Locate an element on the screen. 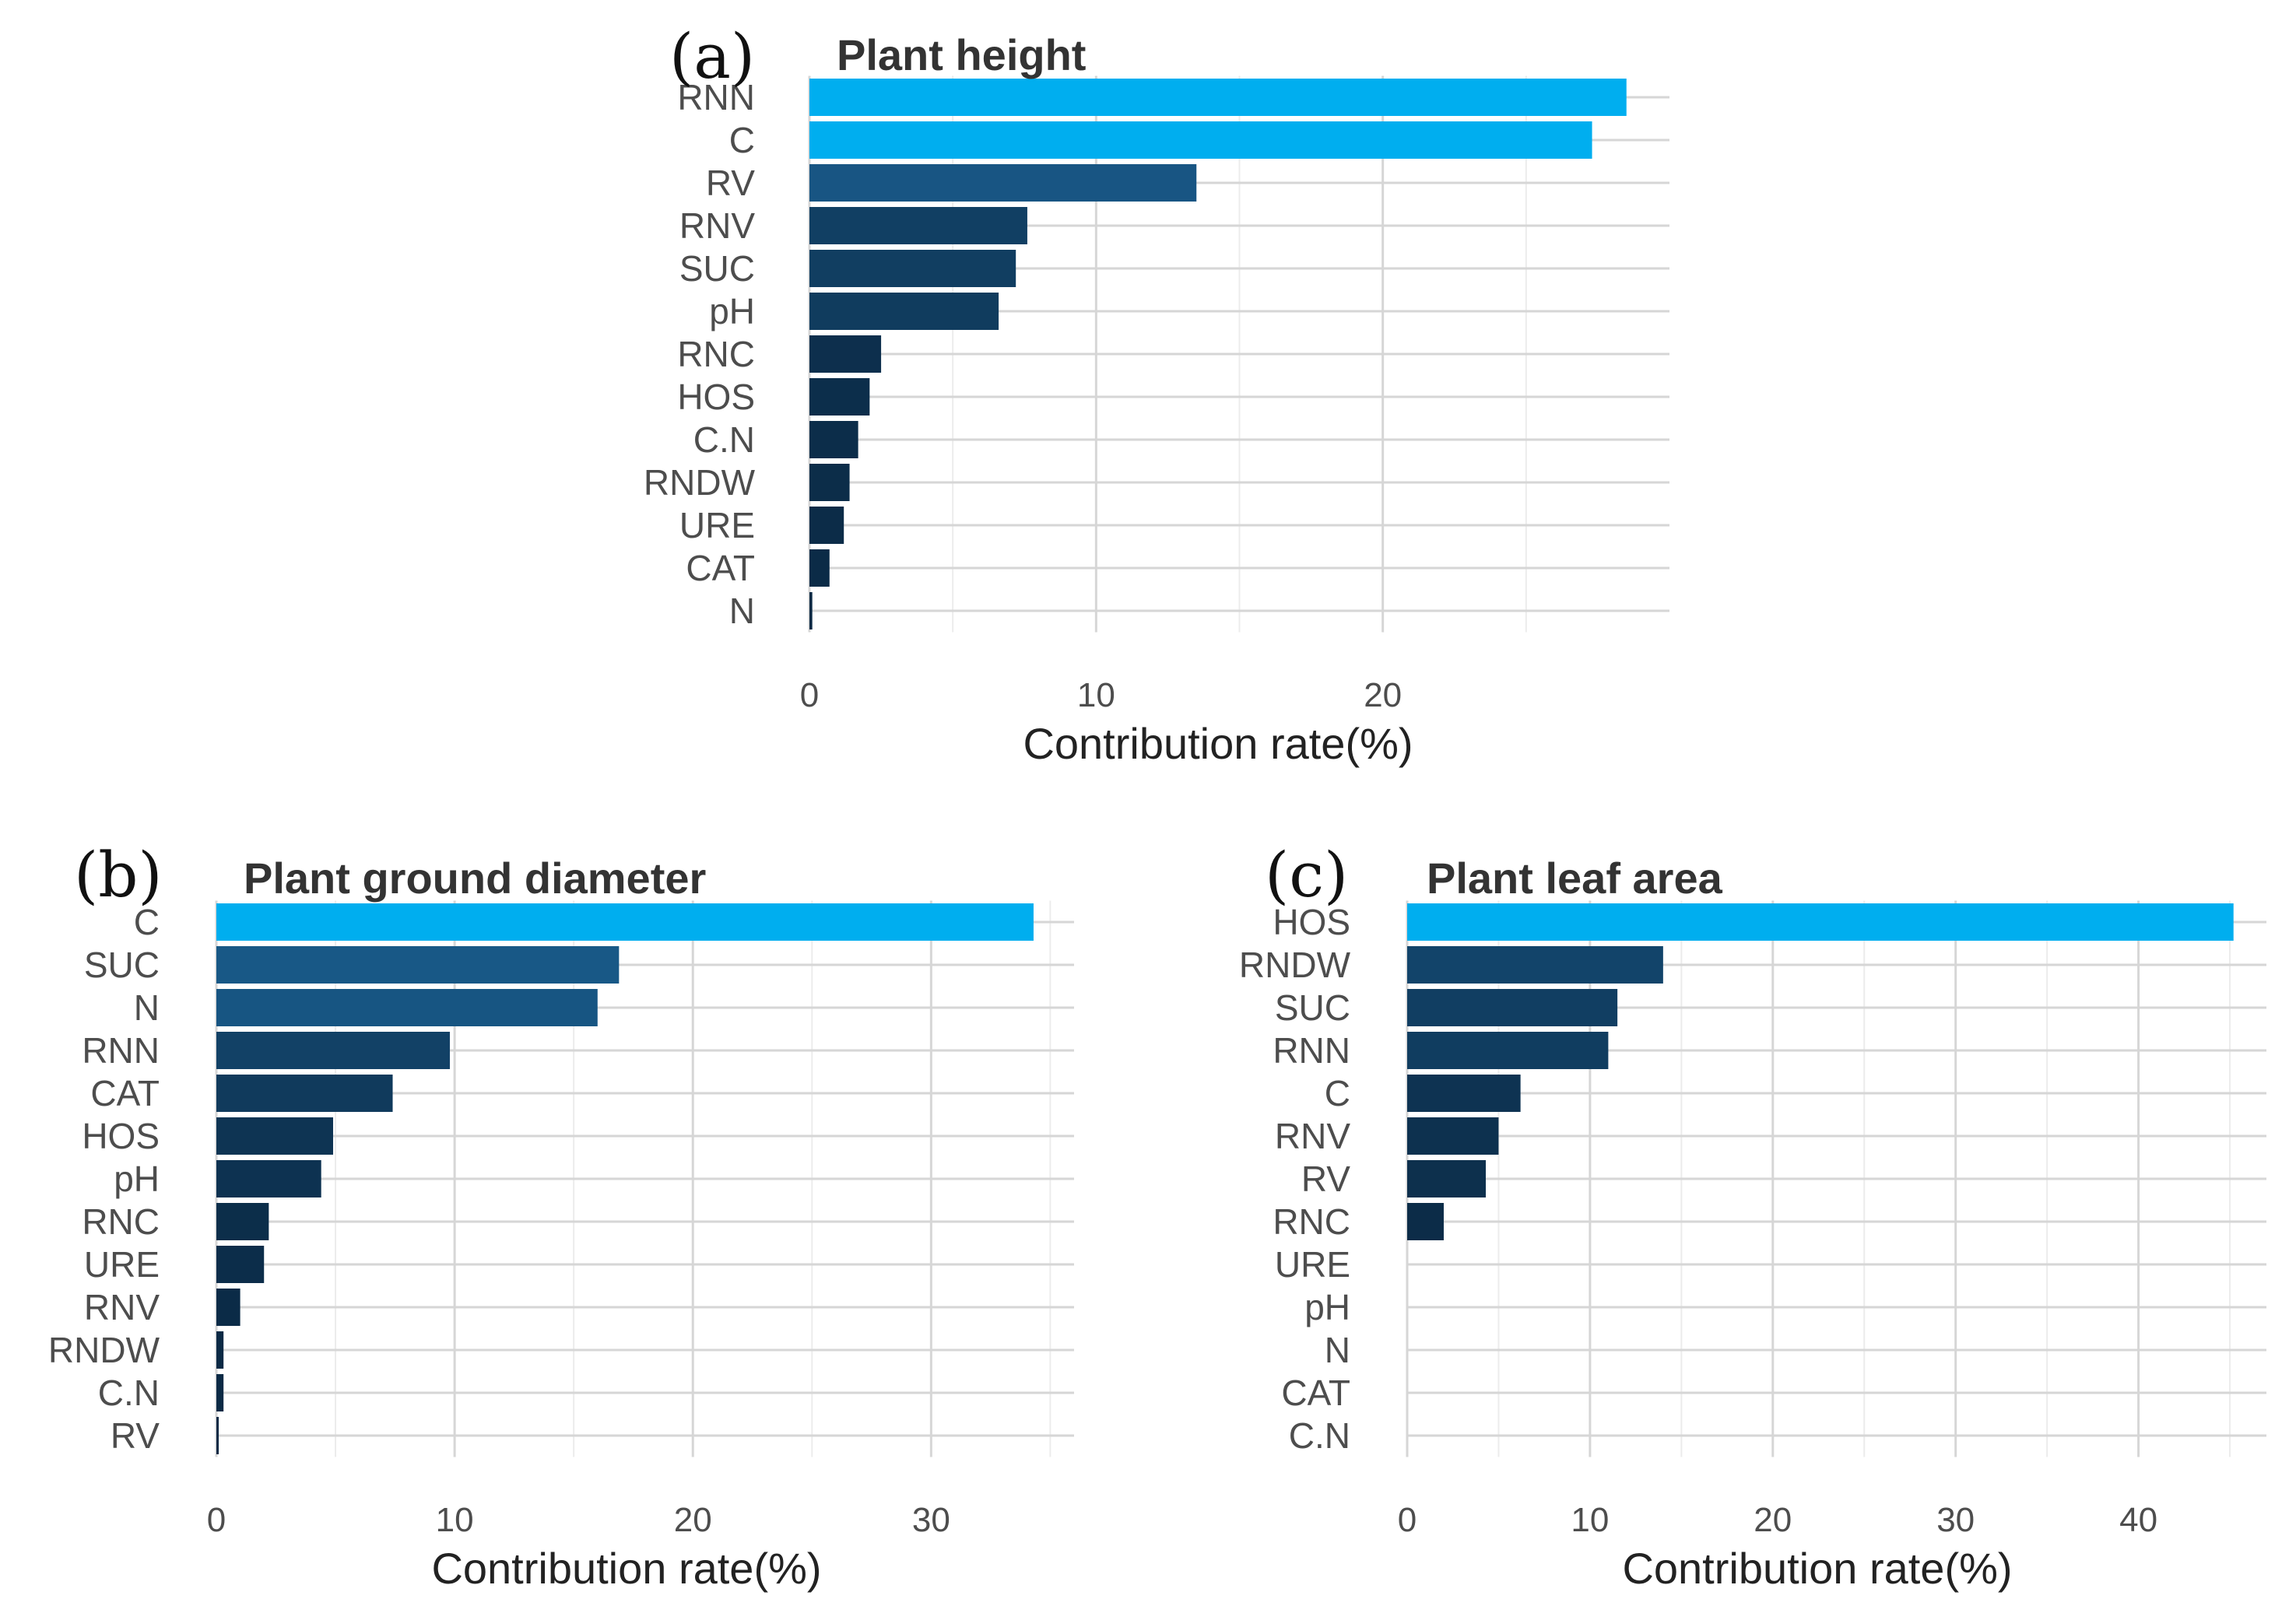 This screenshot has width=2296, height=1613. panel-label: (a) is located at coordinates (712, 57).